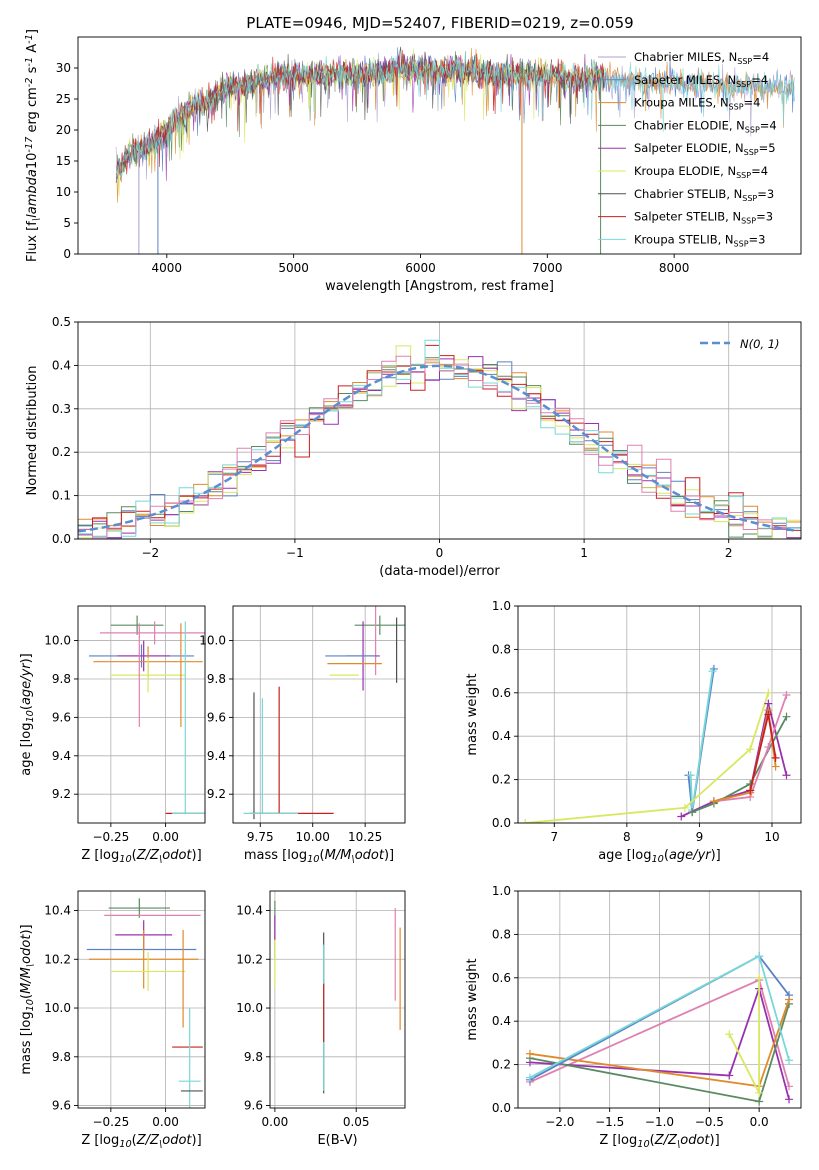 The height and width of the screenshot is (1170, 819). I want to click on x-tick-label: 2, so click(729, 553).